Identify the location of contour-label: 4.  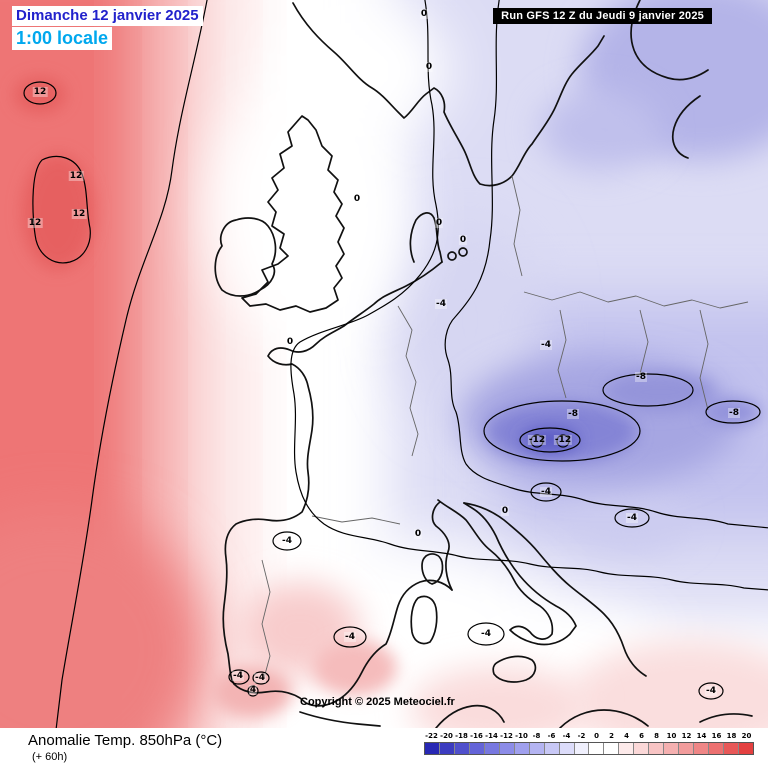
(253, 690).